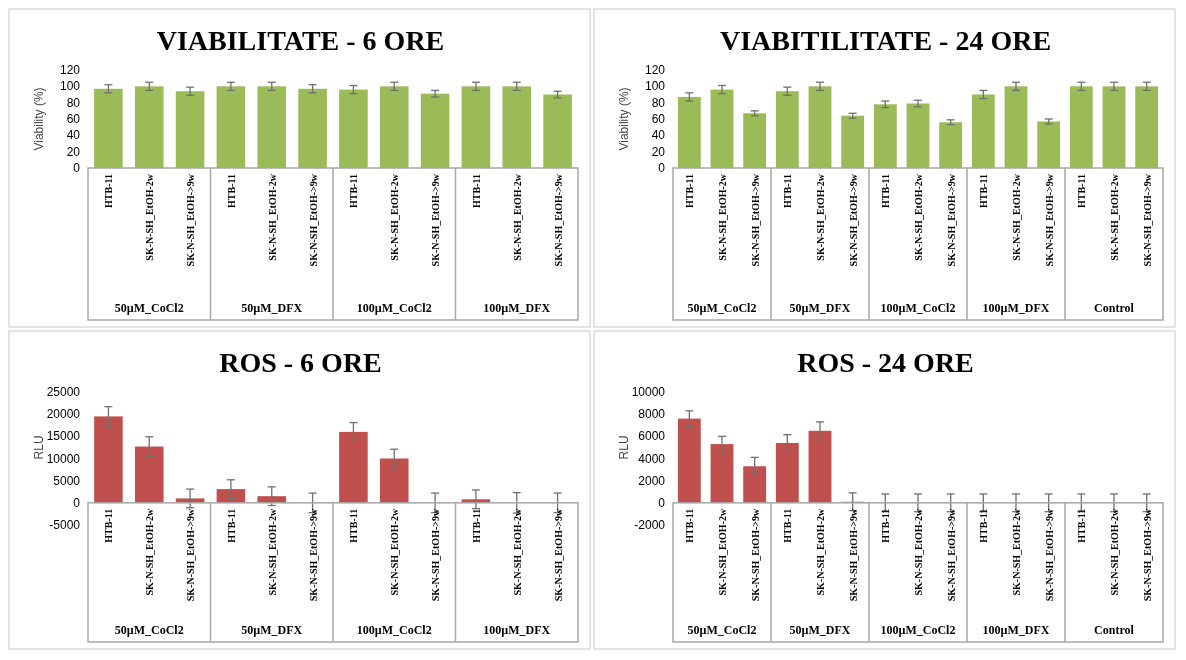 The image size is (1186, 660). Describe the element at coordinates (652, 458) in the screenshot. I see `y-tick-label: 4000` at that location.